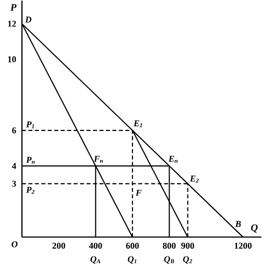  Describe the element at coordinates (28, 19) in the screenshot. I see `annotation: D` at that location.